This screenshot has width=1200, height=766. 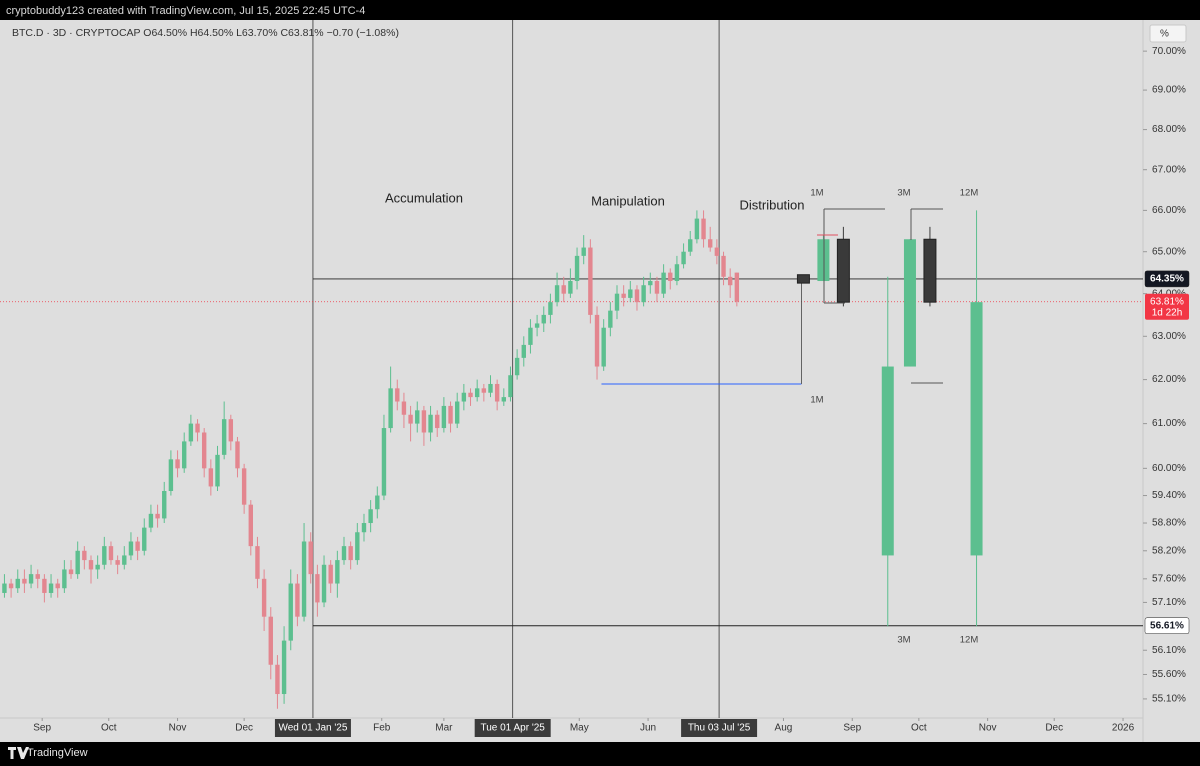 What do you see at coordinates (1169, 169) in the screenshot?
I see `y-tick-label: 67.00%` at bounding box center [1169, 169].